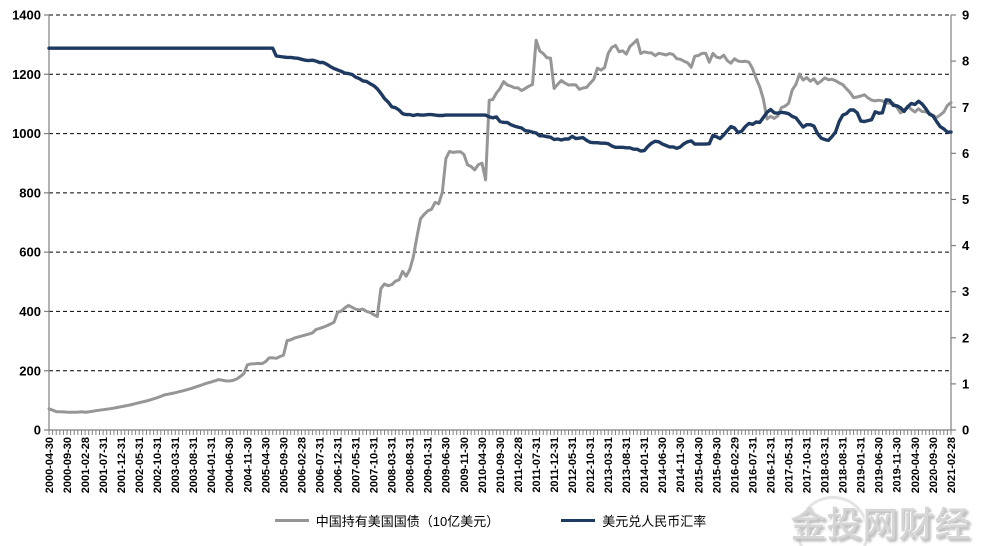 This screenshot has width=981, height=546. I want to click on x-axis-tick-label: 2008-03-31, so click(393, 465).